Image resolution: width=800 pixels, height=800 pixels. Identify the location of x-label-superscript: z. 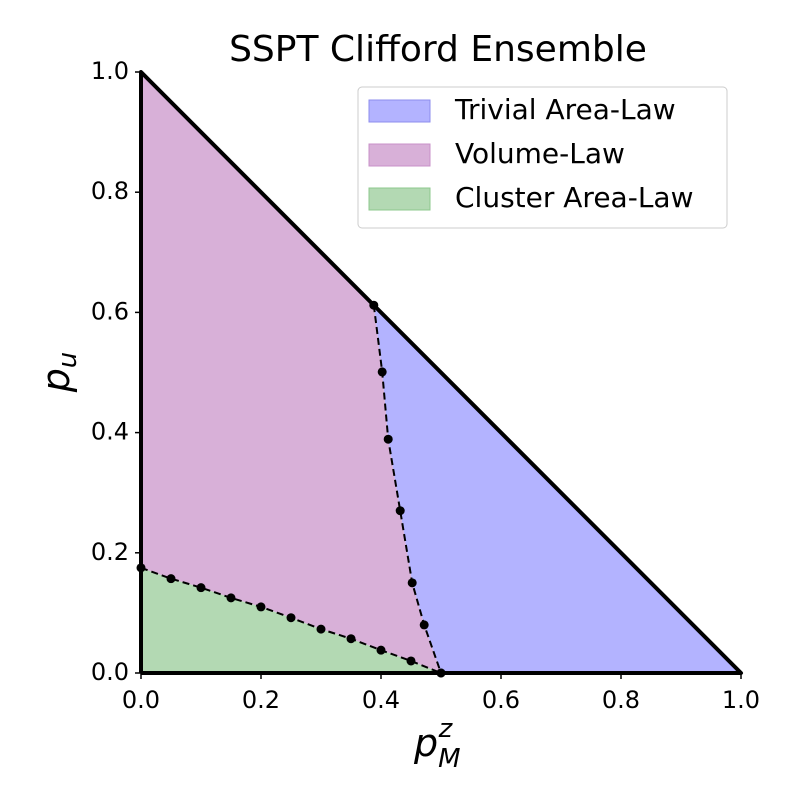
(446, 729).